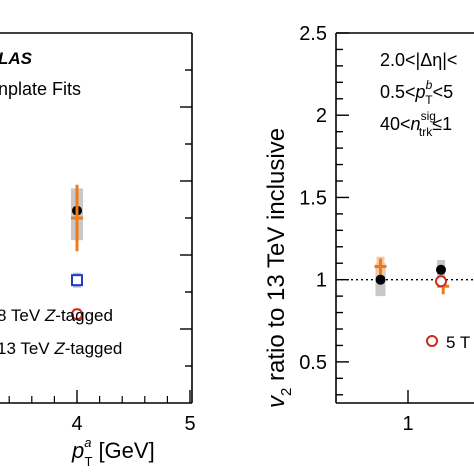  I want to click on right-point-open-circle, so click(441, 281).